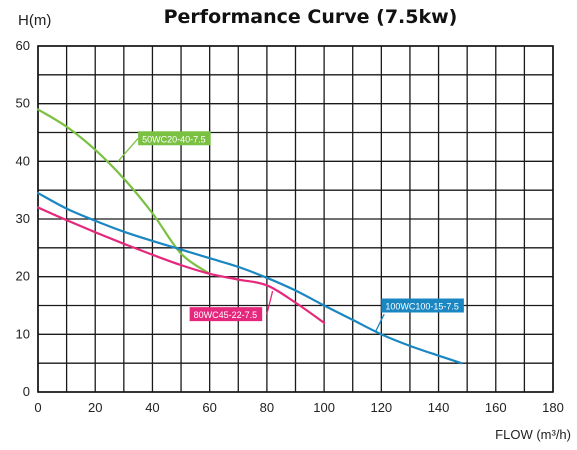 Image resolution: width=577 pixels, height=450 pixels. What do you see at coordinates (152, 407) in the screenshot?
I see `x-tick-label: 40` at bounding box center [152, 407].